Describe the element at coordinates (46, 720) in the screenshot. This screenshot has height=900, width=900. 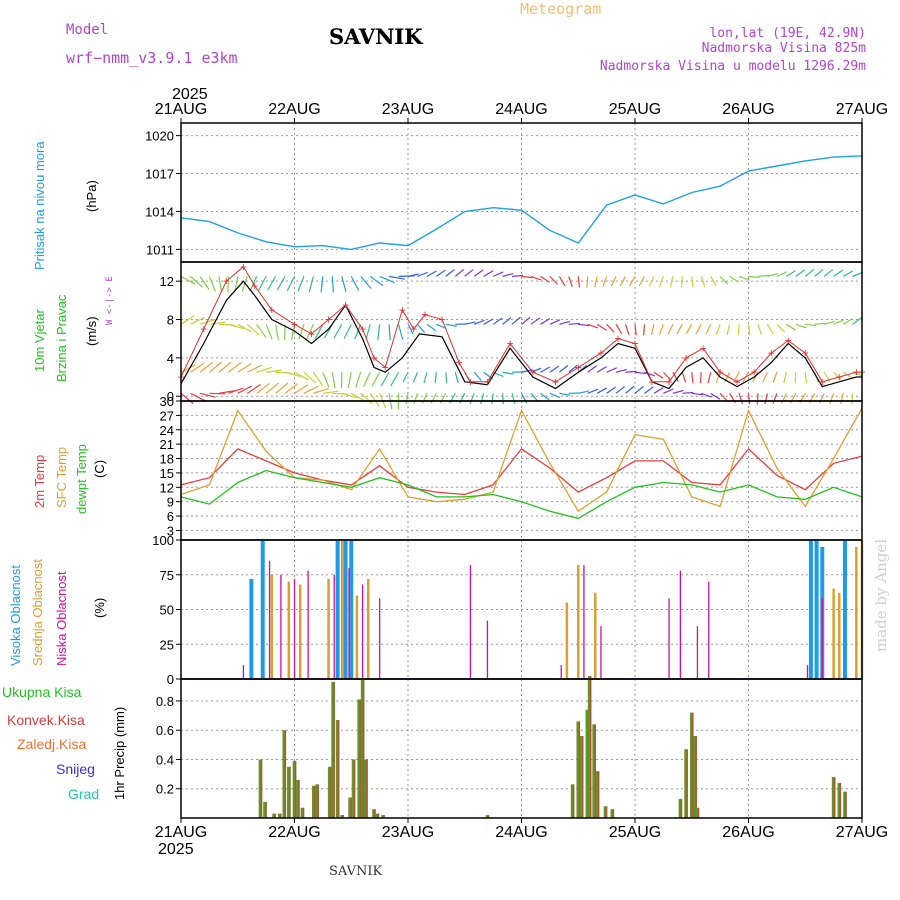
I see `precip-legend-item: Konvek.Kisa` at that location.